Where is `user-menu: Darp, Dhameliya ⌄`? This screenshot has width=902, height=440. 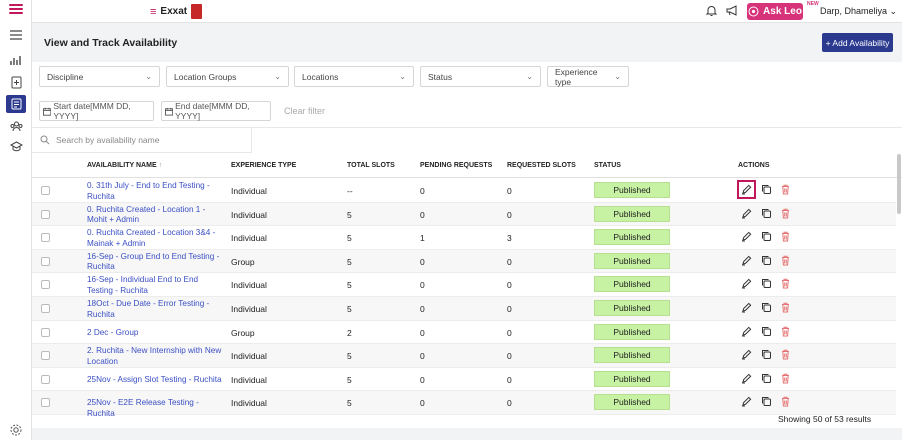 user-menu: Darp, Dhameliya ⌄ is located at coordinates (858, 11).